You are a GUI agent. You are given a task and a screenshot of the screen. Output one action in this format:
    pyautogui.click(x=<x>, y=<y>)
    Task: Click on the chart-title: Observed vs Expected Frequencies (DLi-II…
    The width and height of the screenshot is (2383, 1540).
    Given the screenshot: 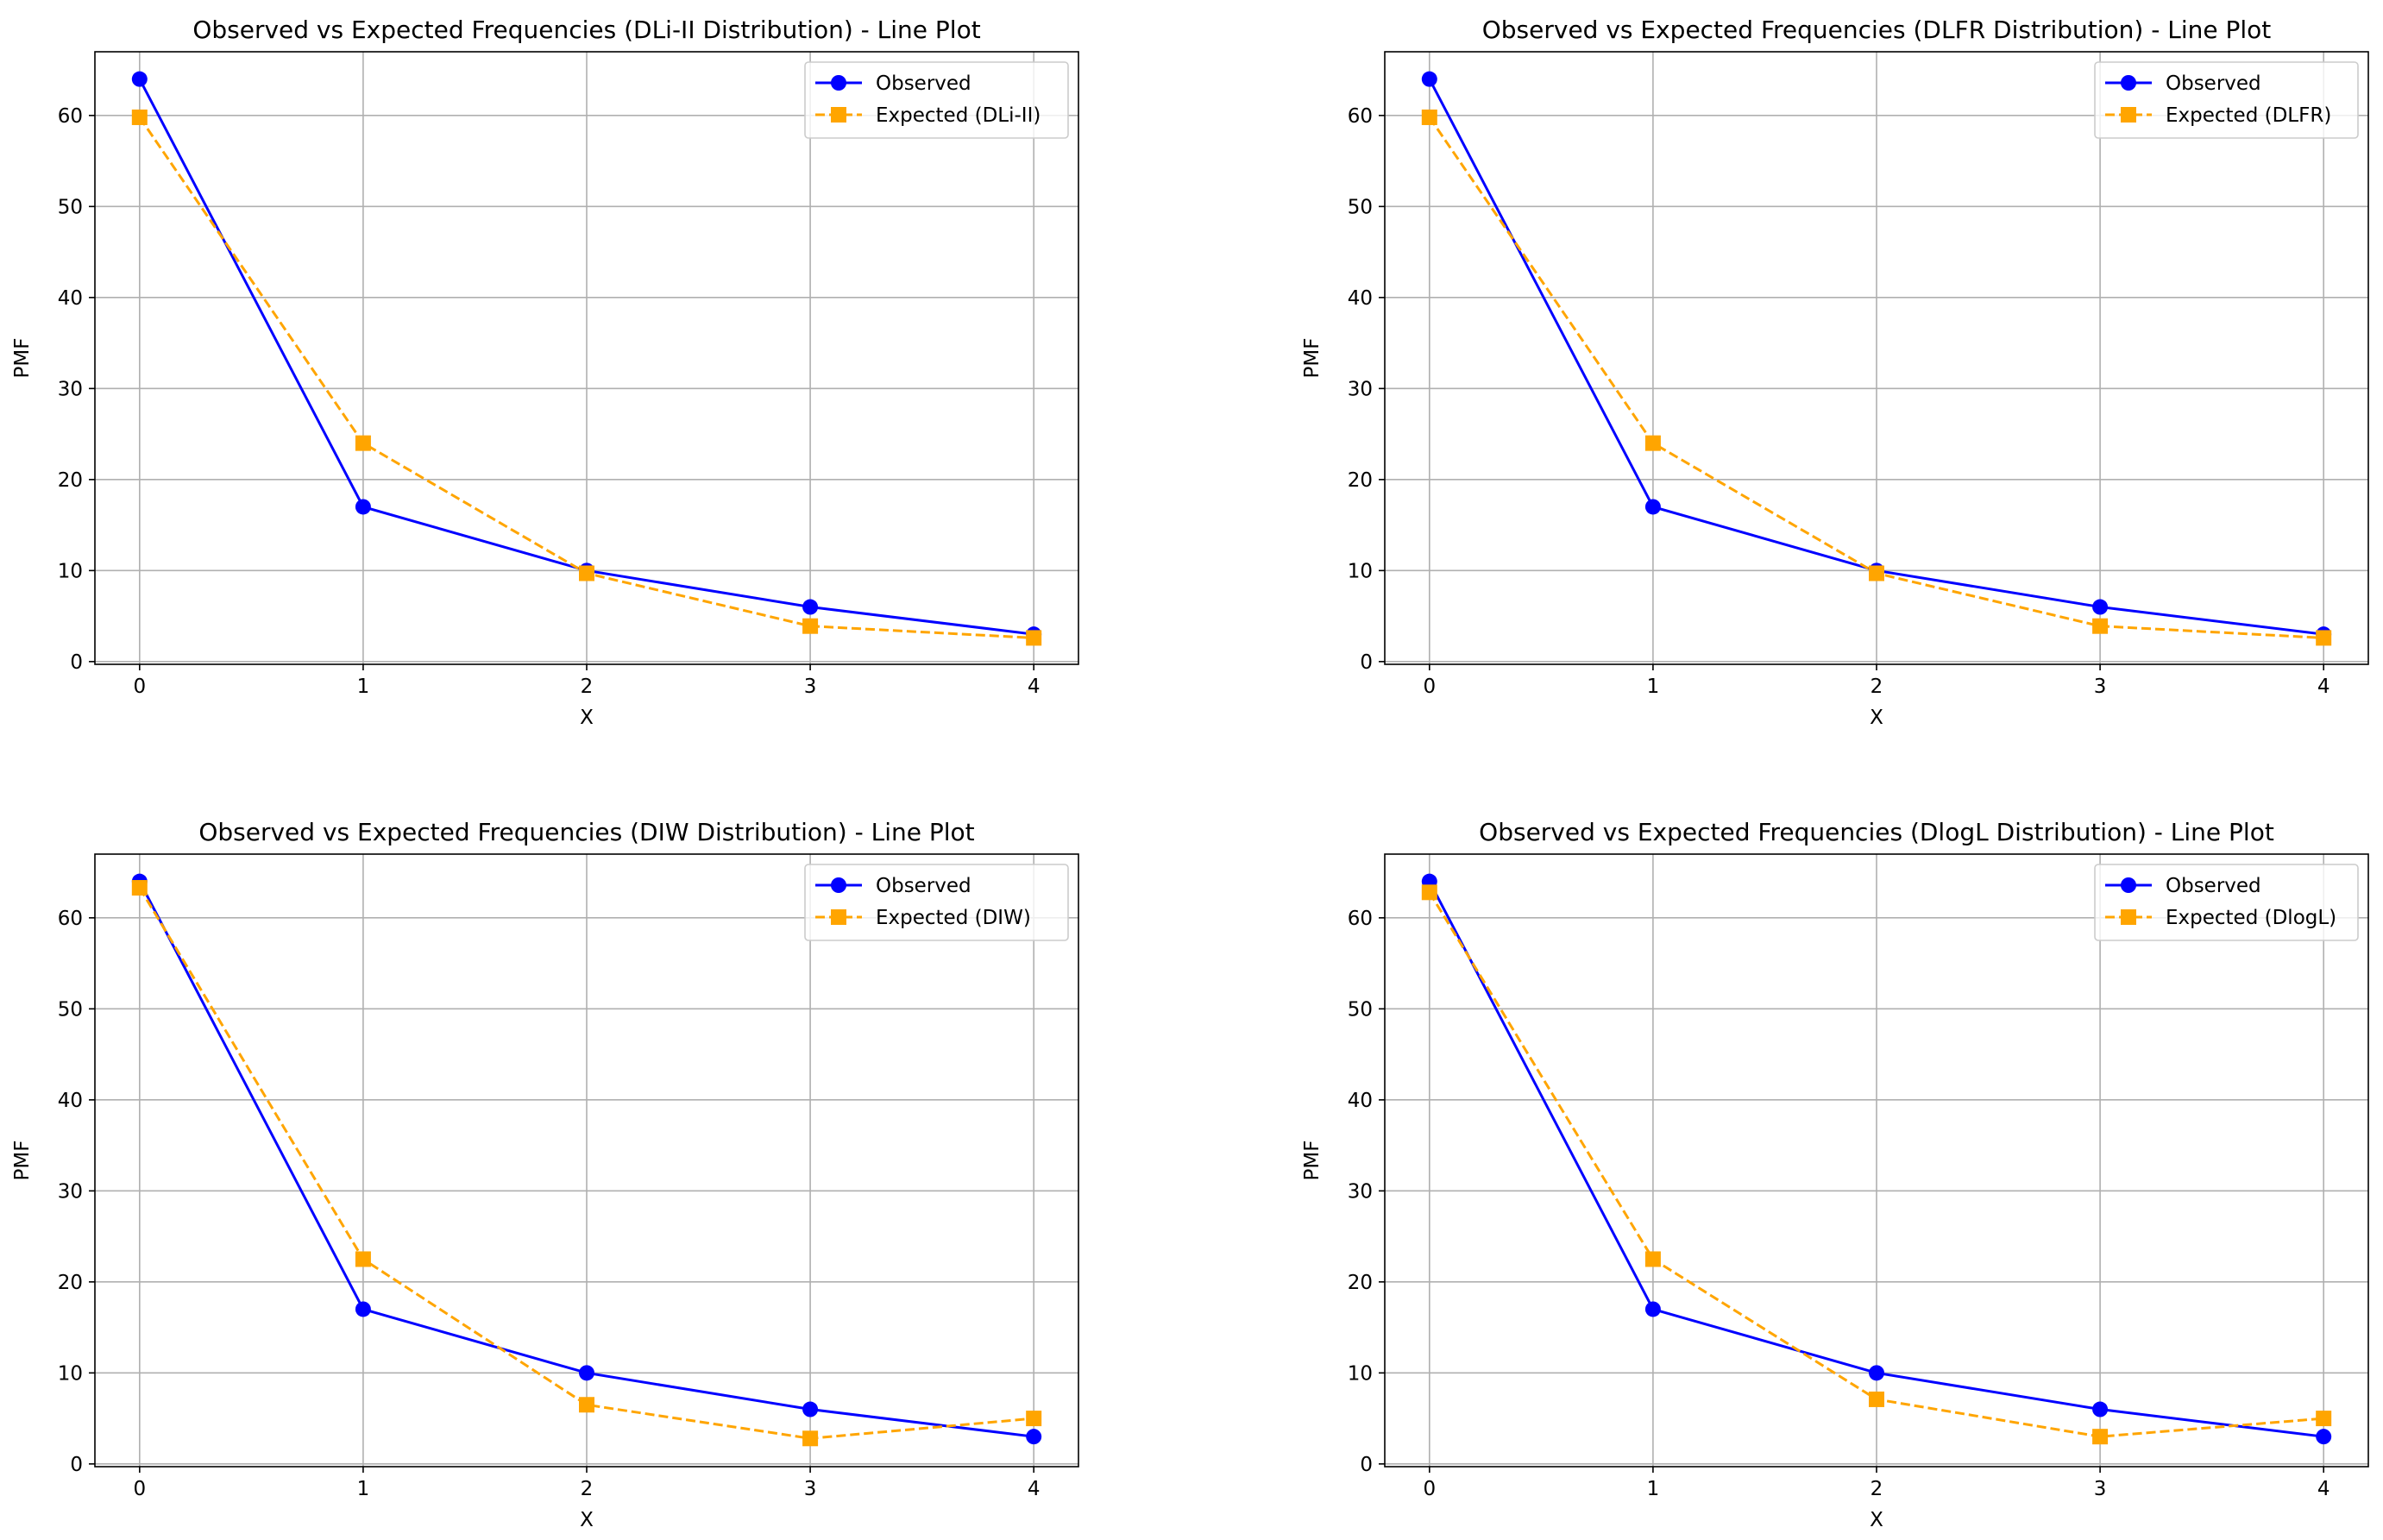 What is the action you would take?
    pyautogui.click(x=586, y=30)
    